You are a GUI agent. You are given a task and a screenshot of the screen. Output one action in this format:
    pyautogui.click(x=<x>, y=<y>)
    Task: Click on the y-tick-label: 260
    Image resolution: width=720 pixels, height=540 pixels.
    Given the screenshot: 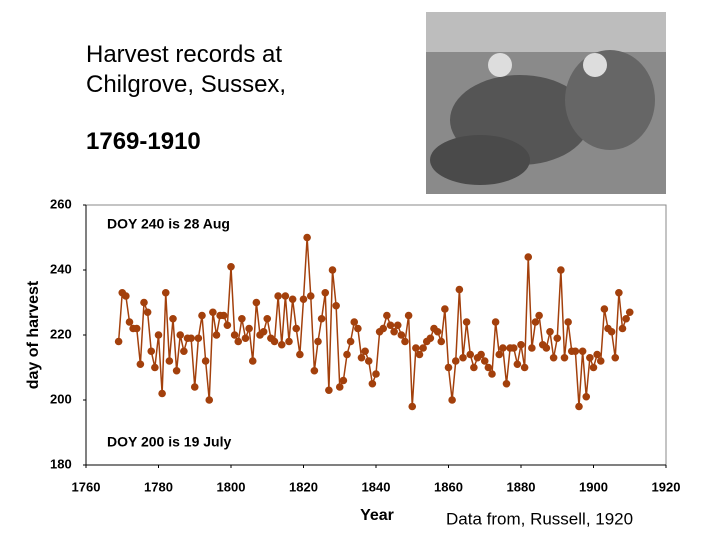 What is the action you would take?
    pyautogui.click(x=61, y=203)
    